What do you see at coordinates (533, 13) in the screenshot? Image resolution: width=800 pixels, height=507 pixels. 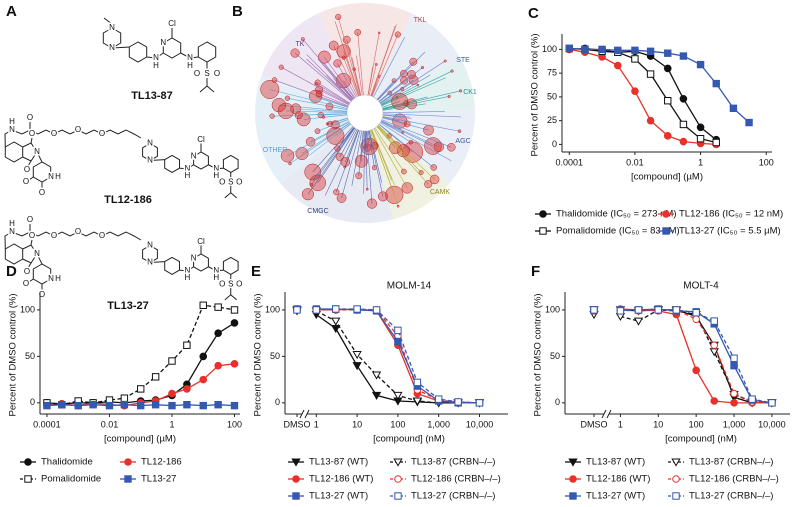 I see `panel-label: C` at bounding box center [533, 13].